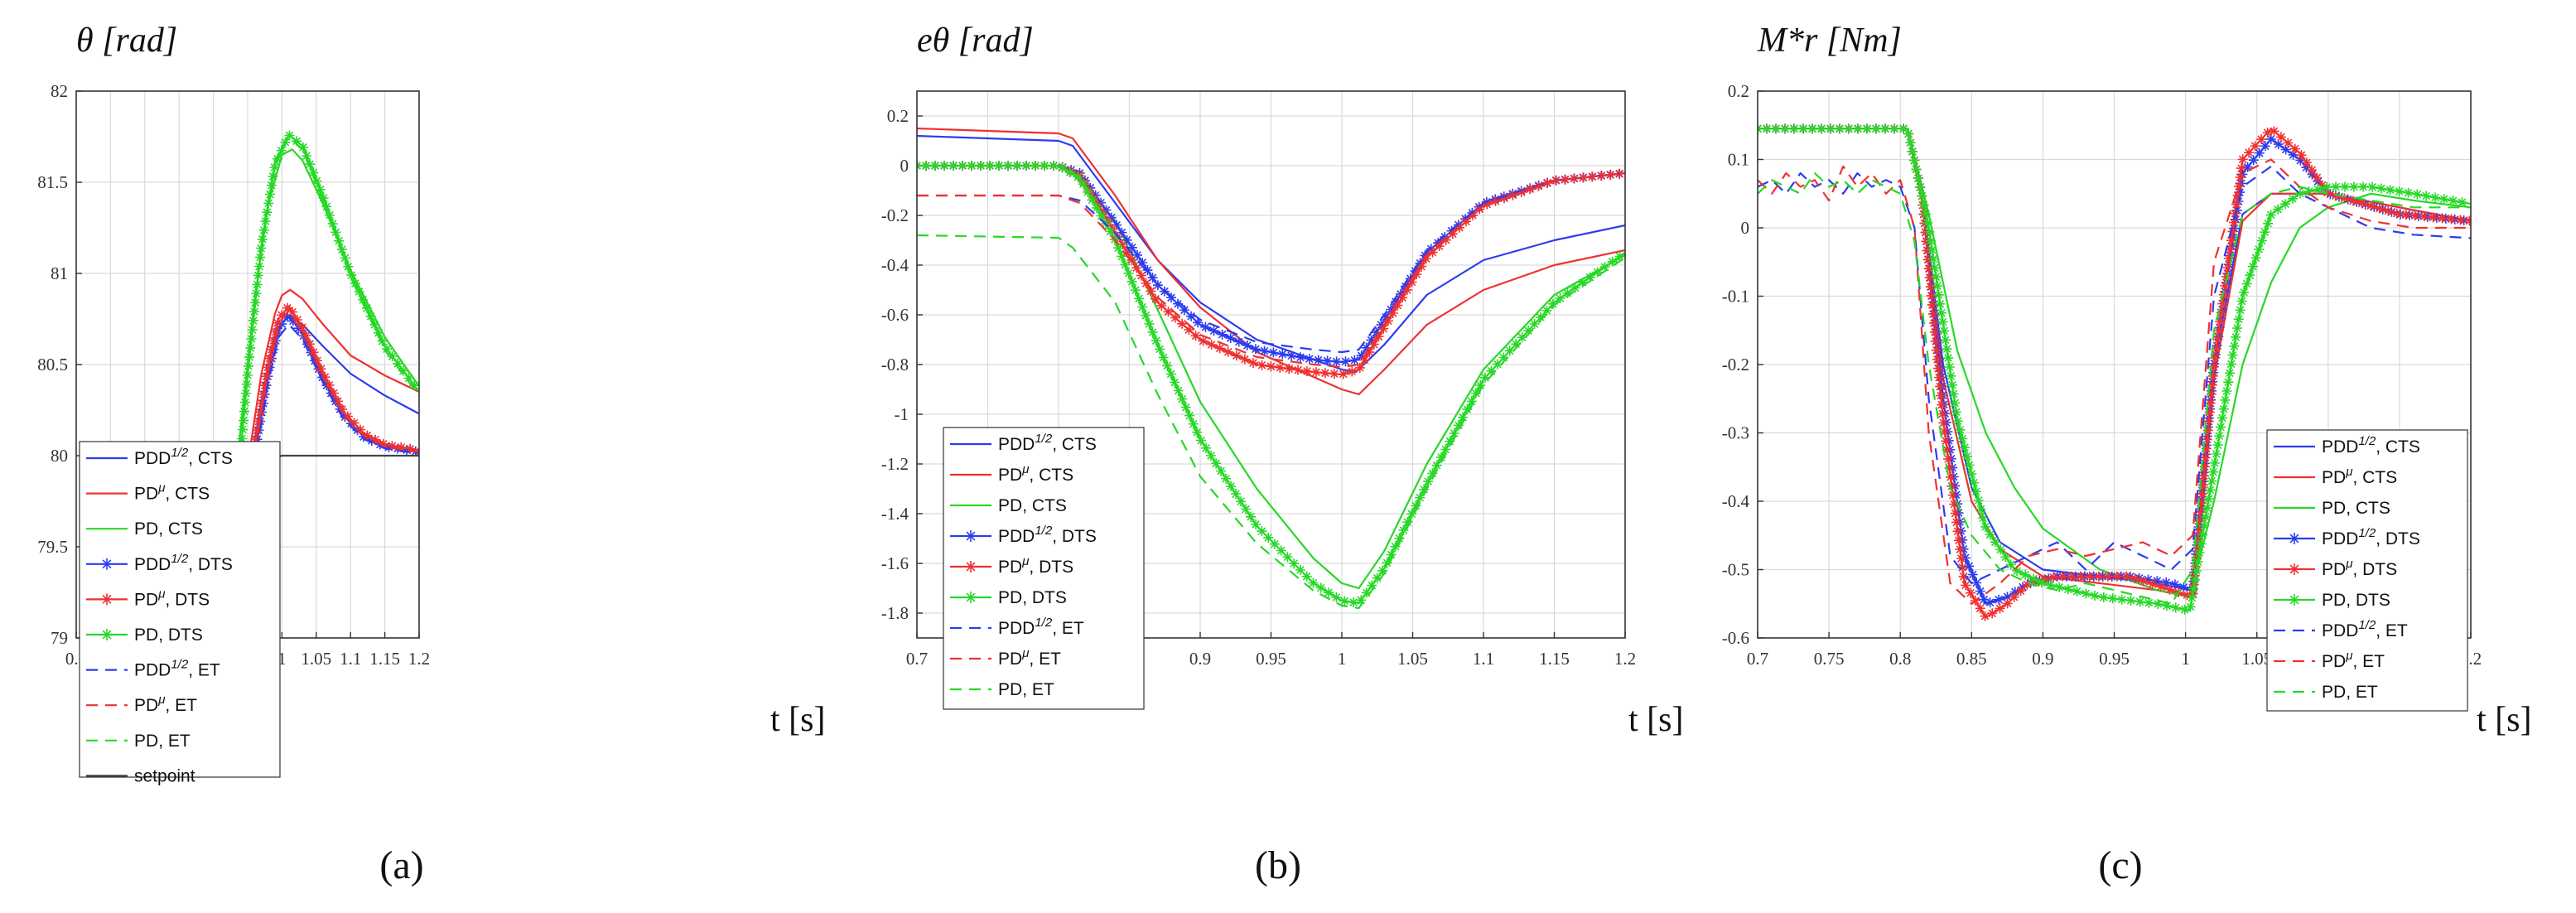 This screenshot has height=913, width=2576. Describe the element at coordinates (1271, 659) in the screenshot. I see `x-tick-label: 0.95` at that location.